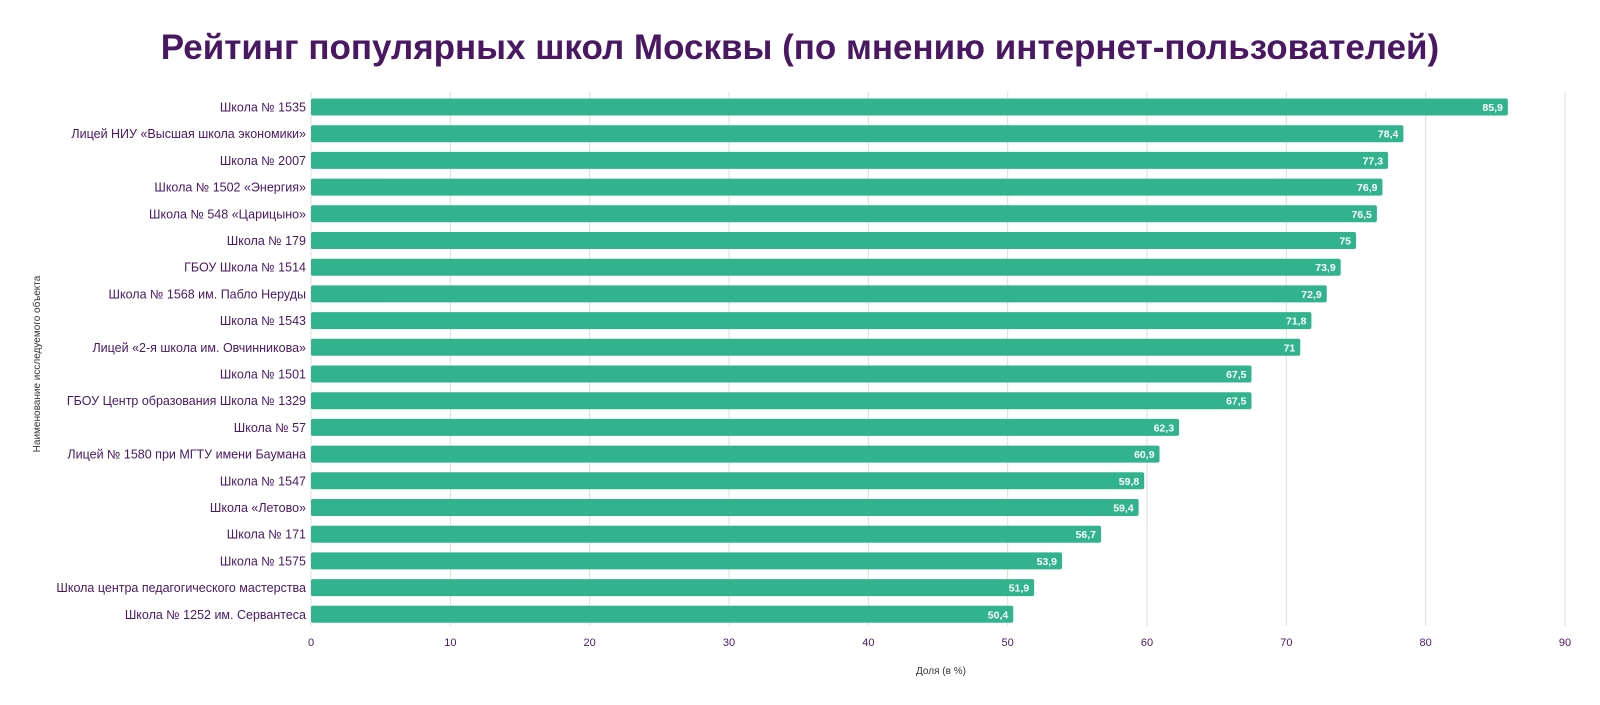 The image size is (1600, 705). Describe the element at coordinates (1426, 643) in the screenshot. I see `x-tick-label: 80` at that location.